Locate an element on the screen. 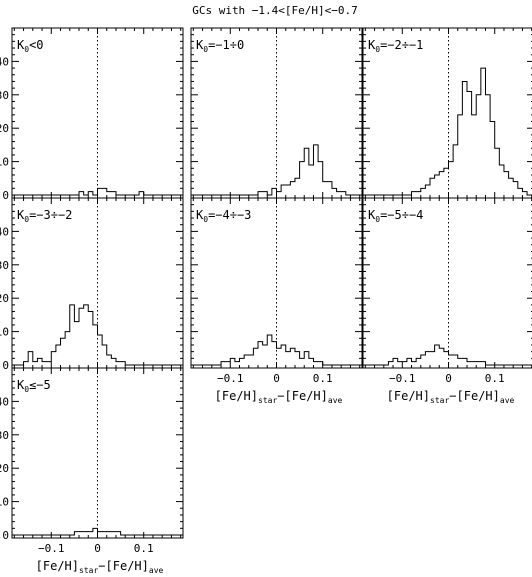 The width and height of the screenshot is (532, 577). panel-5: K0=−4÷−3 −0.1 0 0.1 [Fe/H]star−[Fe/H]ave is located at coordinates (276, 301).